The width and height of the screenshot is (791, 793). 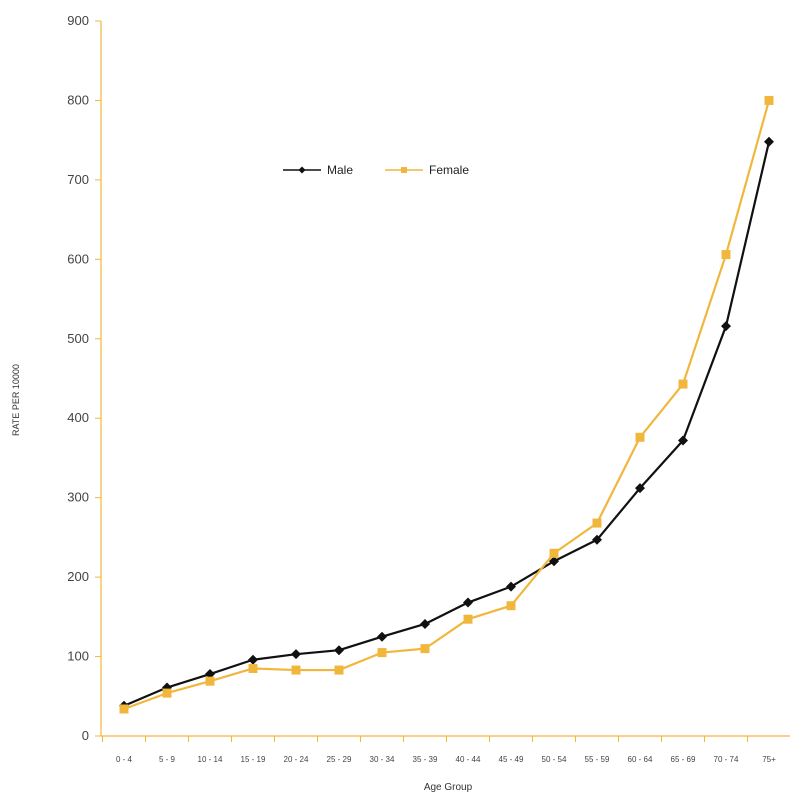 I want to click on y-tick-label: 200, so click(x=78, y=576).